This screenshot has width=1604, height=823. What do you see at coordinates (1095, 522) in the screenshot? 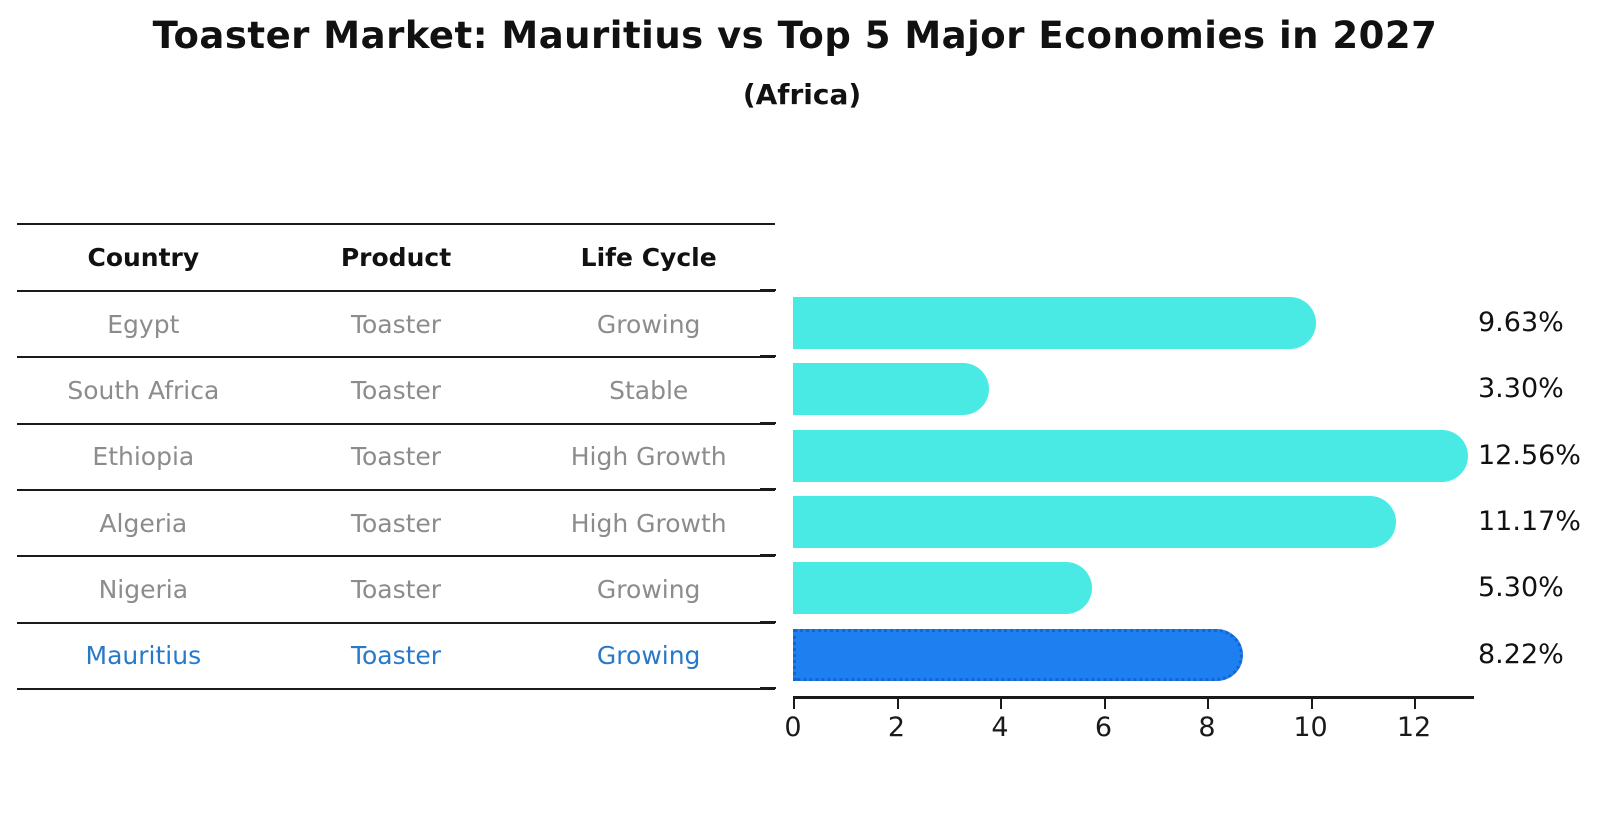
I see `bar-algeria` at bounding box center [1095, 522].